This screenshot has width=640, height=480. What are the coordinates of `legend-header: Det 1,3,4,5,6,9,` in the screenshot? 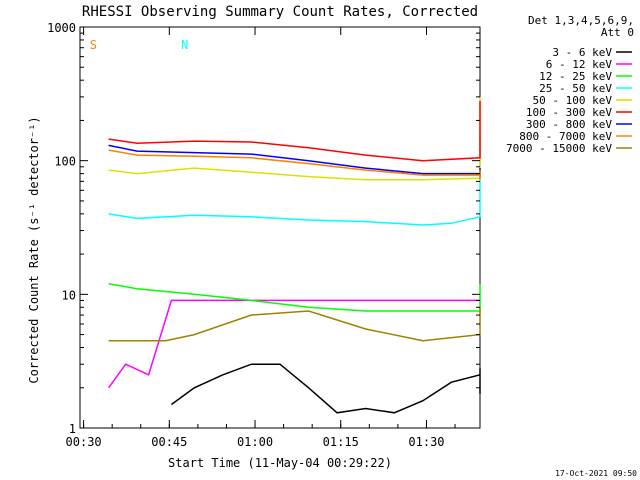 It's located at (581, 20).